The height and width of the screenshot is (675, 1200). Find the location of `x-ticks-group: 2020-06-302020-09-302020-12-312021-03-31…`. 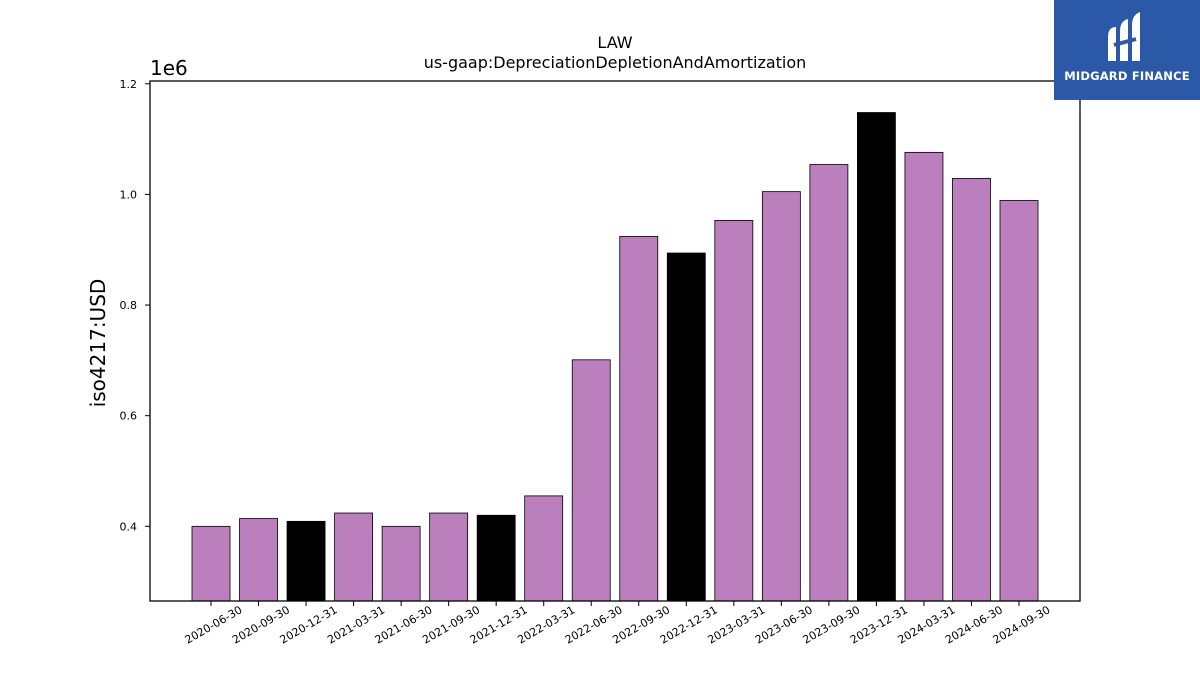

x-ticks-group: 2020-06-302020-09-302020-12-312021-03-31… is located at coordinates (618, 624).